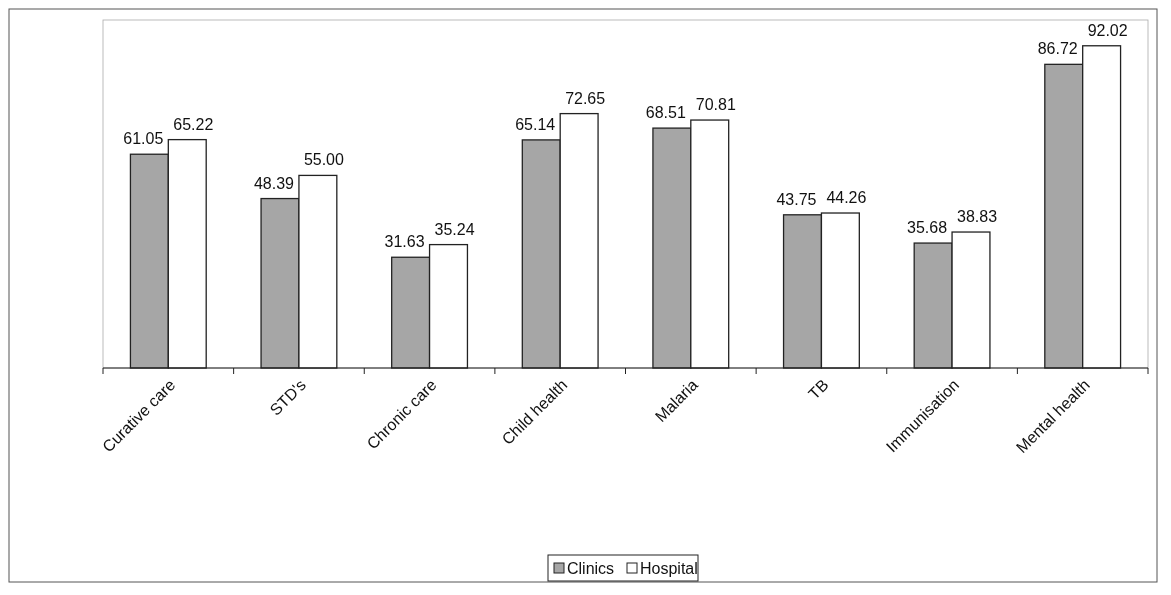  Describe the element at coordinates (977, 217) in the screenshot. I see `data-label: 38.83` at that location.